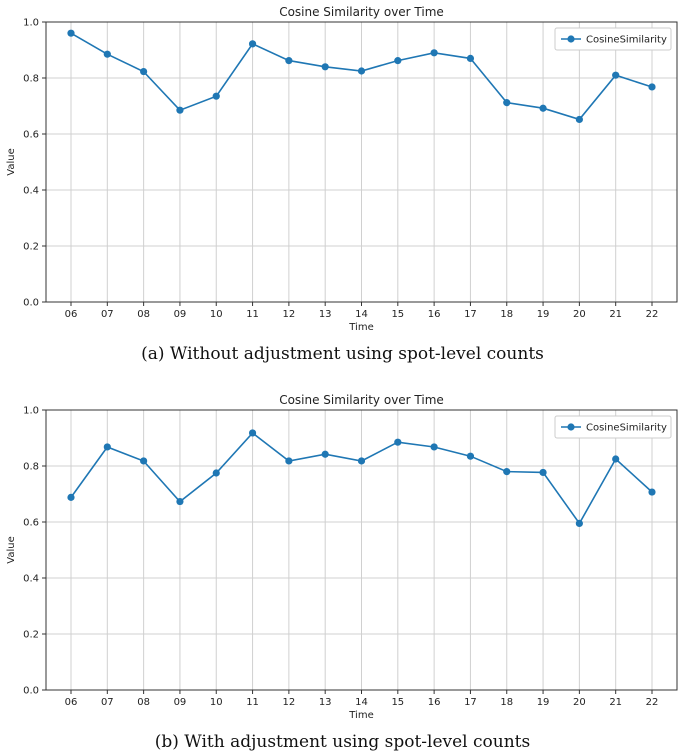 The width and height of the screenshot is (685, 755). I want to click on chart-b-xtick-label-22: 22, so click(652, 702).